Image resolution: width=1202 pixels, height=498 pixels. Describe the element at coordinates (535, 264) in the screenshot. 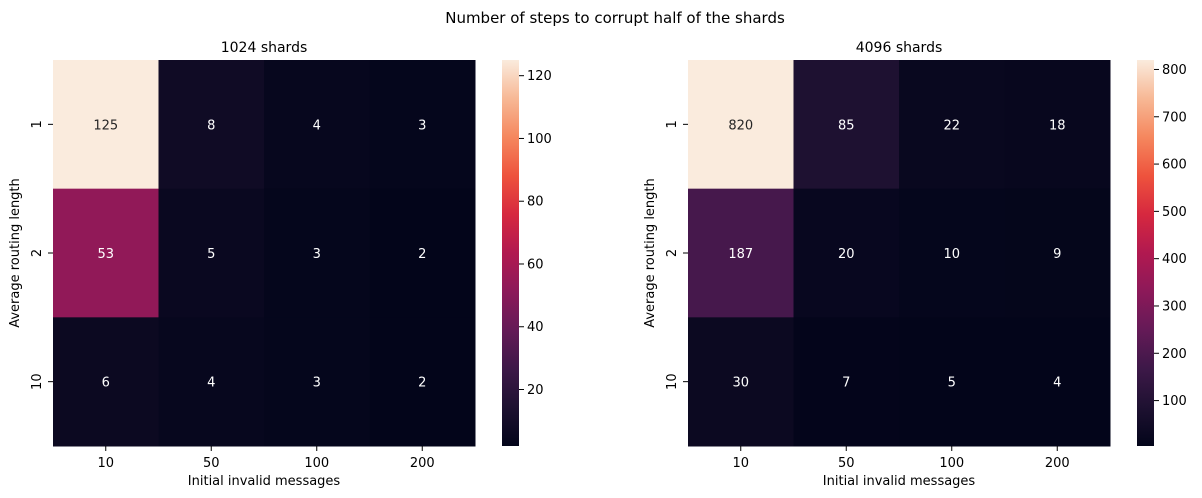

I see `colorbar-tick-label: 60` at that location.